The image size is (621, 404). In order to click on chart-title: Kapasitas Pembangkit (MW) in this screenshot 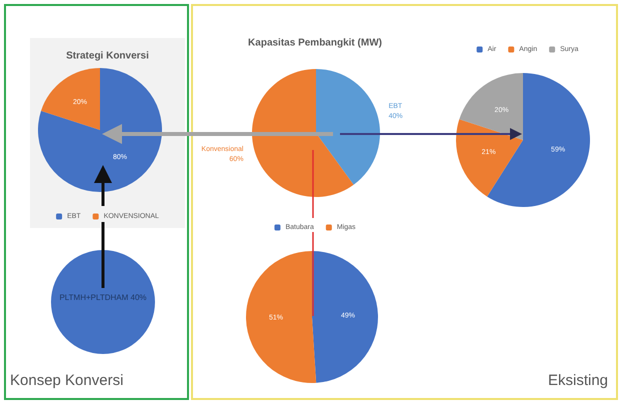, I will do `click(315, 43)`.